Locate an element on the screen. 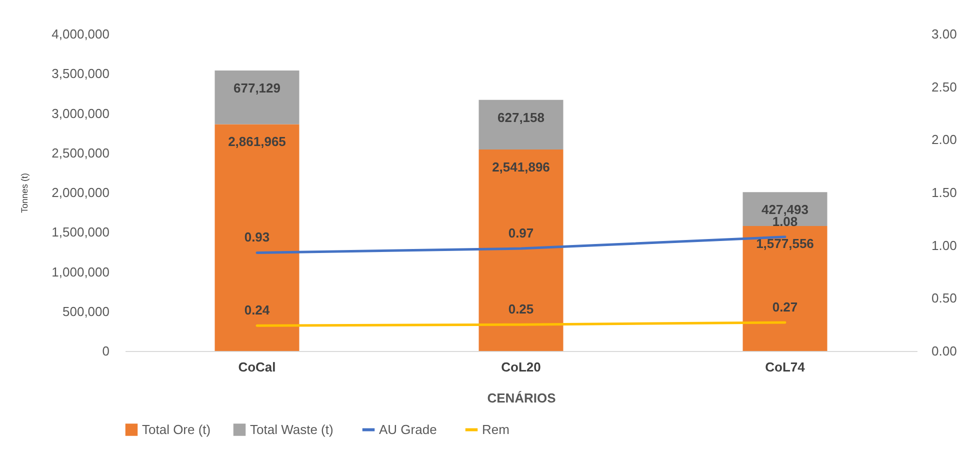  data-label: 0.93 is located at coordinates (257, 237).